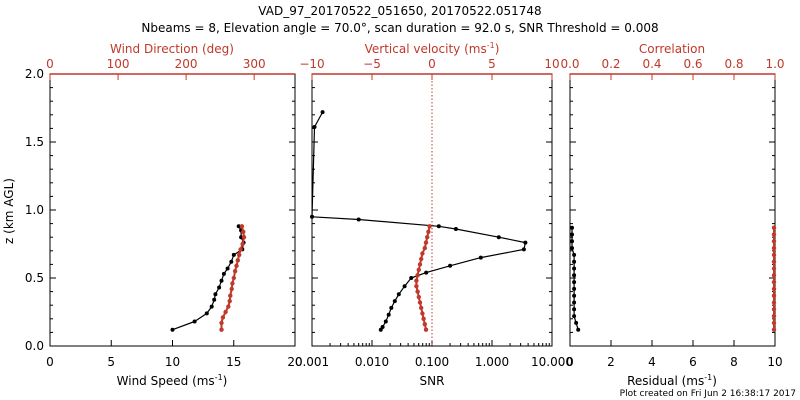  What do you see at coordinates (551, 64) in the screenshot?
I see `vertical-top-tick-label: 10` at bounding box center [551, 64].